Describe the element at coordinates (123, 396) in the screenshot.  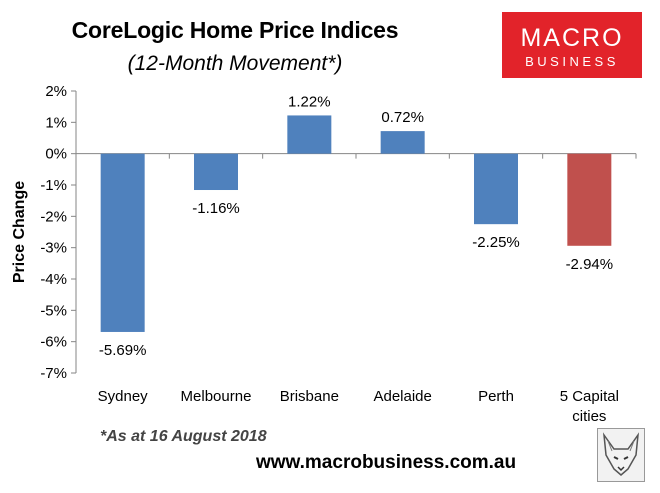
I see `category-label: Sydney` at that location.